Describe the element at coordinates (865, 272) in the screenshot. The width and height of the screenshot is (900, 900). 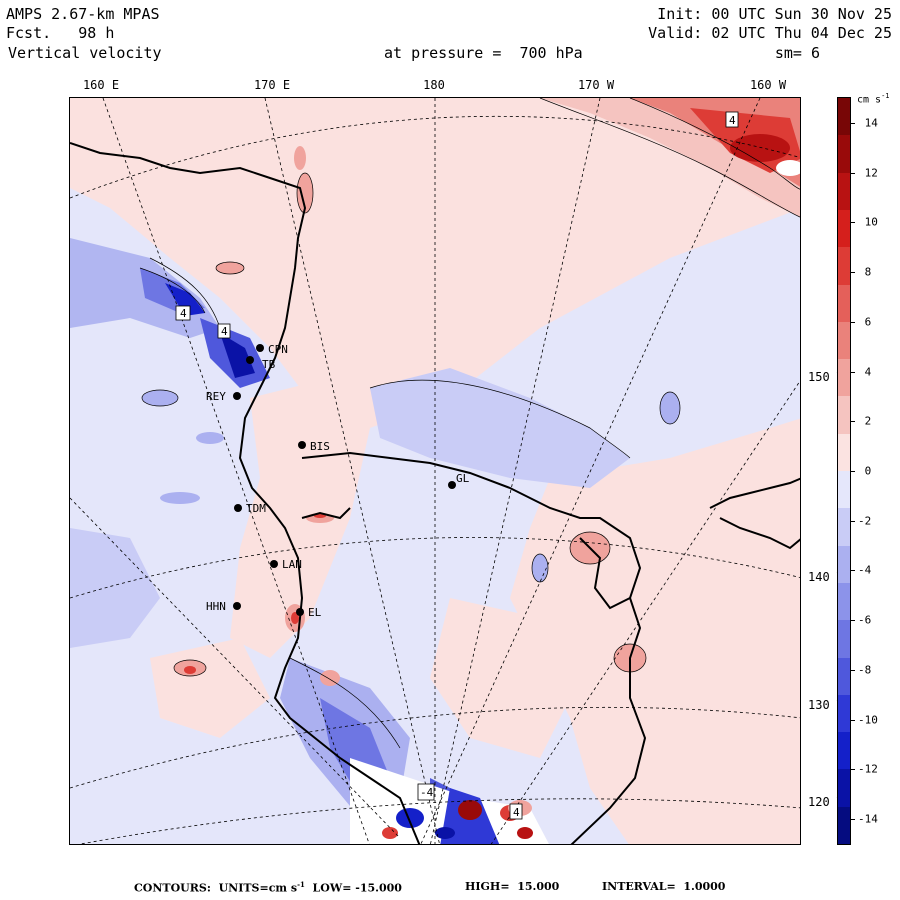
I see `colorbar-tick-label: 8` at that location.